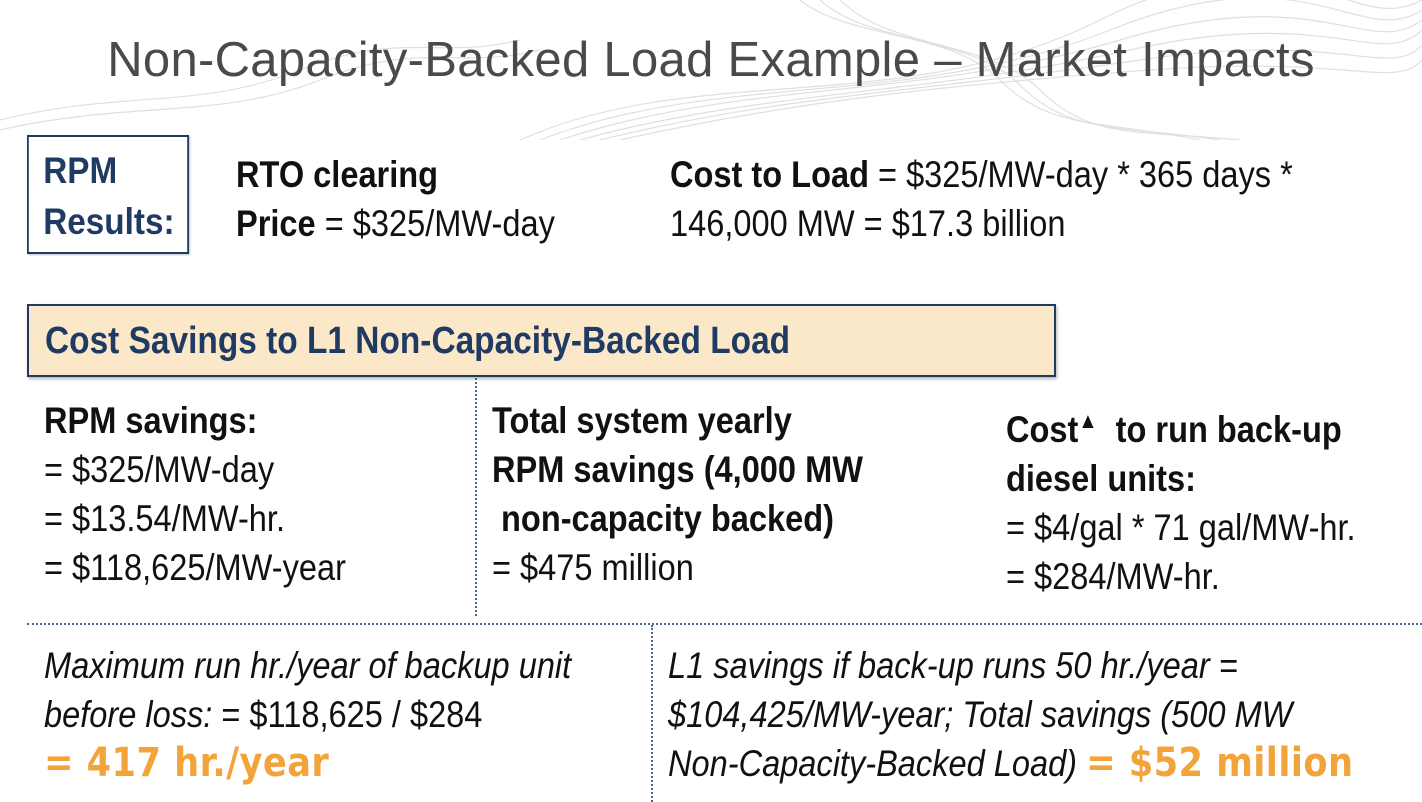 This screenshot has height=802, width=1422. What do you see at coordinates (80, 170) in the screenshot?
I see `rpm-label-line1: RPM` at bounding box center [80, 170].